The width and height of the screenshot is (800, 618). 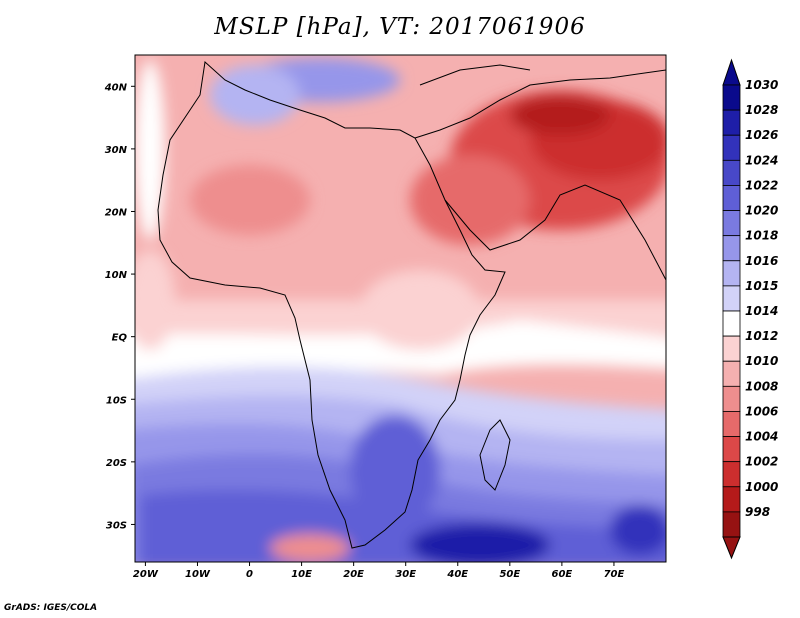 What do you see at coordinates (761, 386) in the screenshot?
I see `colorbar-level-label: 1008` at bounding box center [761, 386].